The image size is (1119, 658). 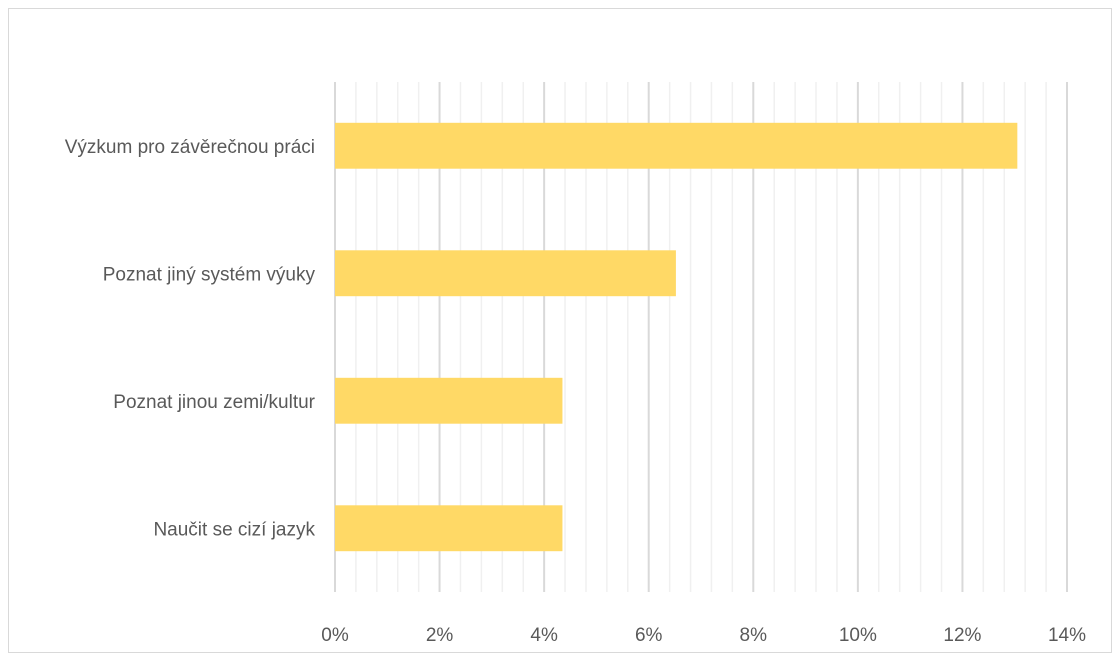 I want to click on x-tick-label: 8%, so click(x=754, y=635).